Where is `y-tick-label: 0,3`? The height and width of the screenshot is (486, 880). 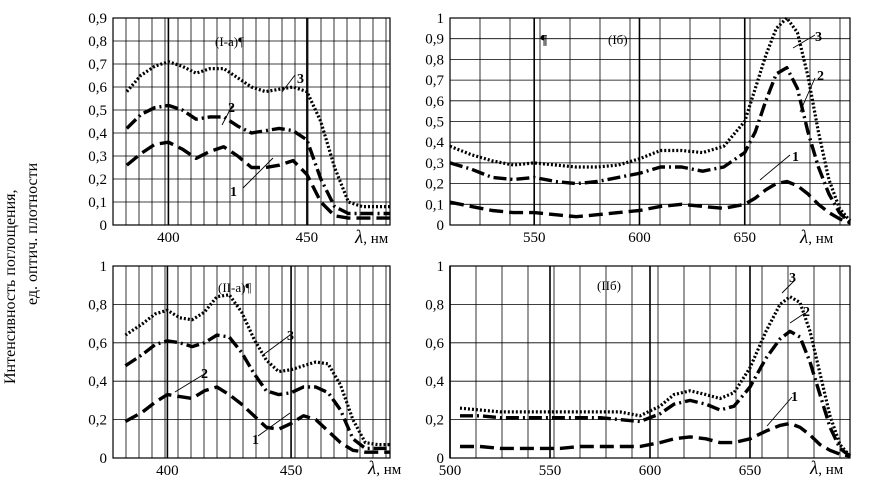 y-tick-label: 0,3 is located at coordinates (97, 157).